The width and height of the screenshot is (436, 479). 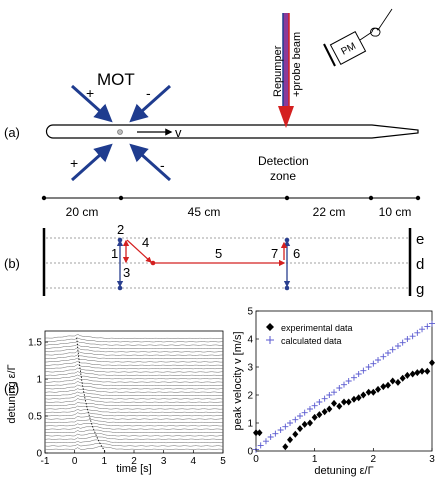 I want to click on step-label-3: 3, so click(x=126, y=272).